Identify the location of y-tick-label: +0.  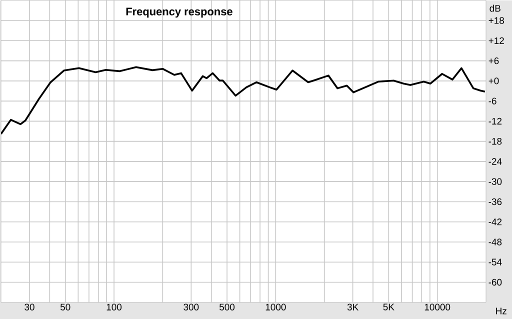
(493, 80).